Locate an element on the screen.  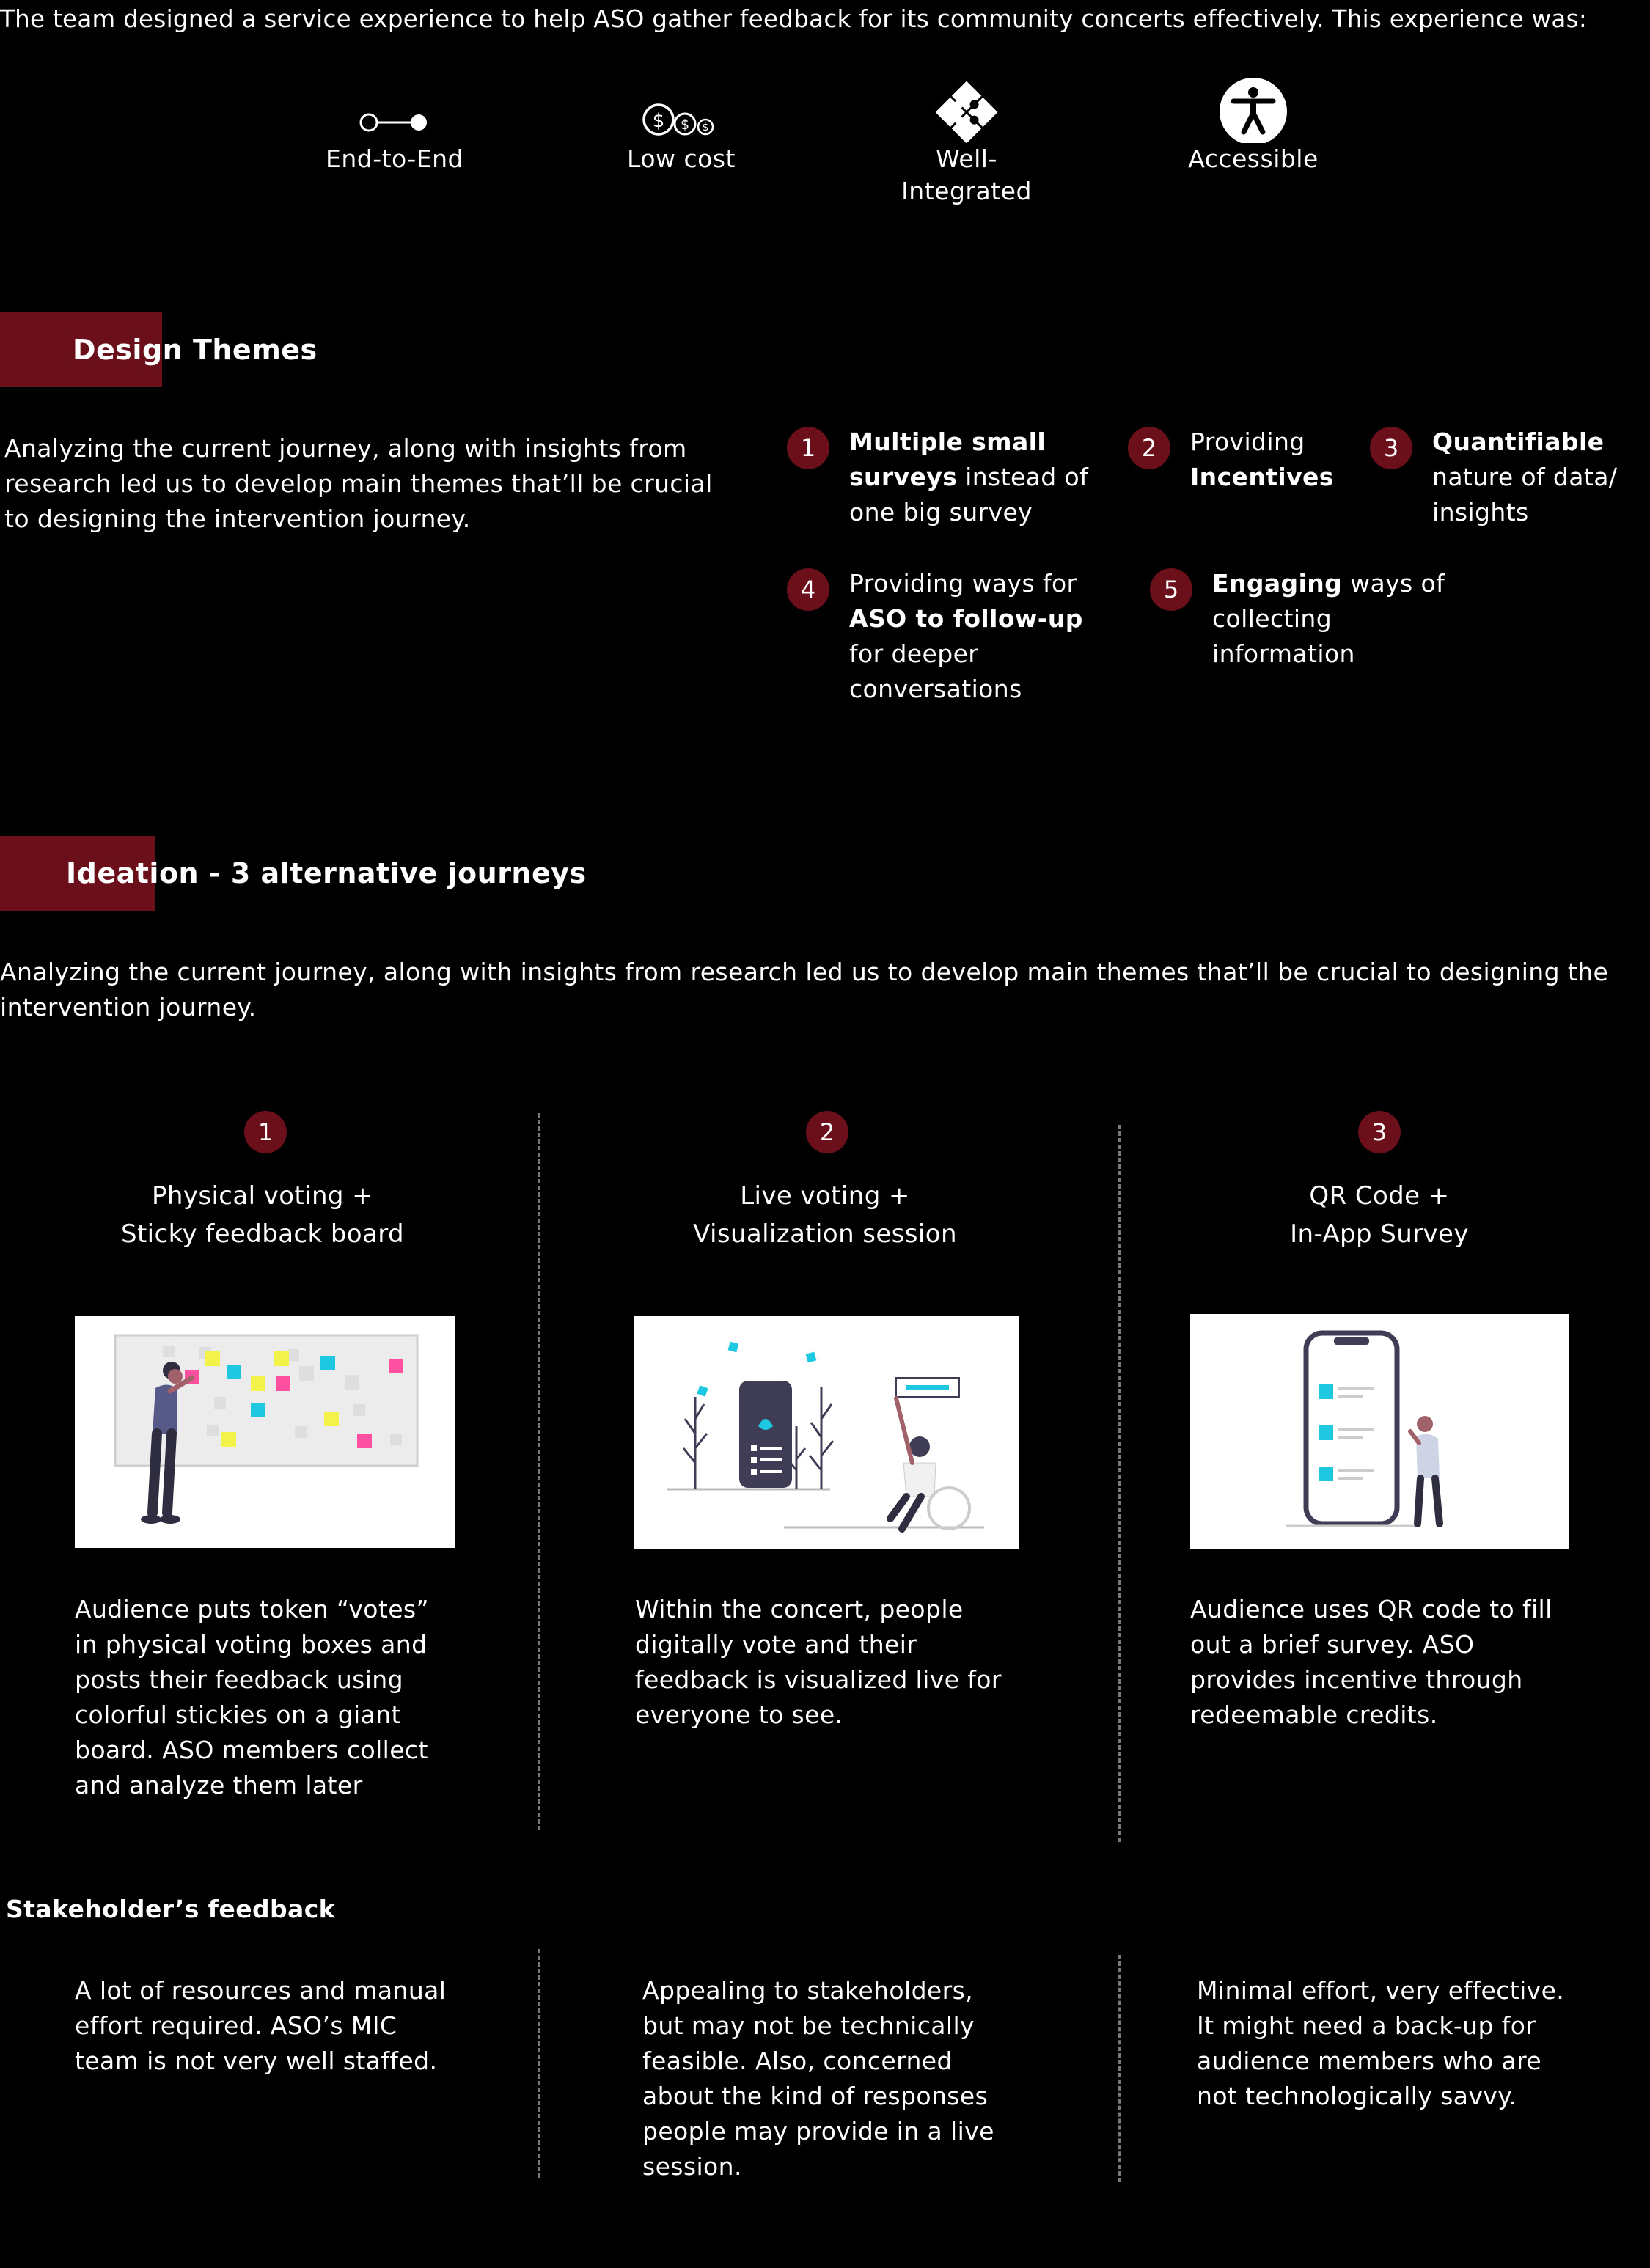
theme-text-line: Multiple small is located at coordinates (968, 442).